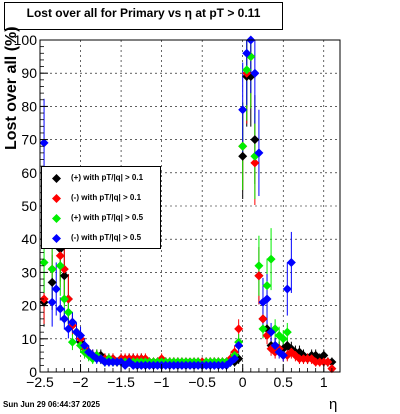 The image size is (400, 414). Describe the element at coordinates (11, 88) in the screenshot. I see `y-axis-label: Lost over all (%)` at that location.